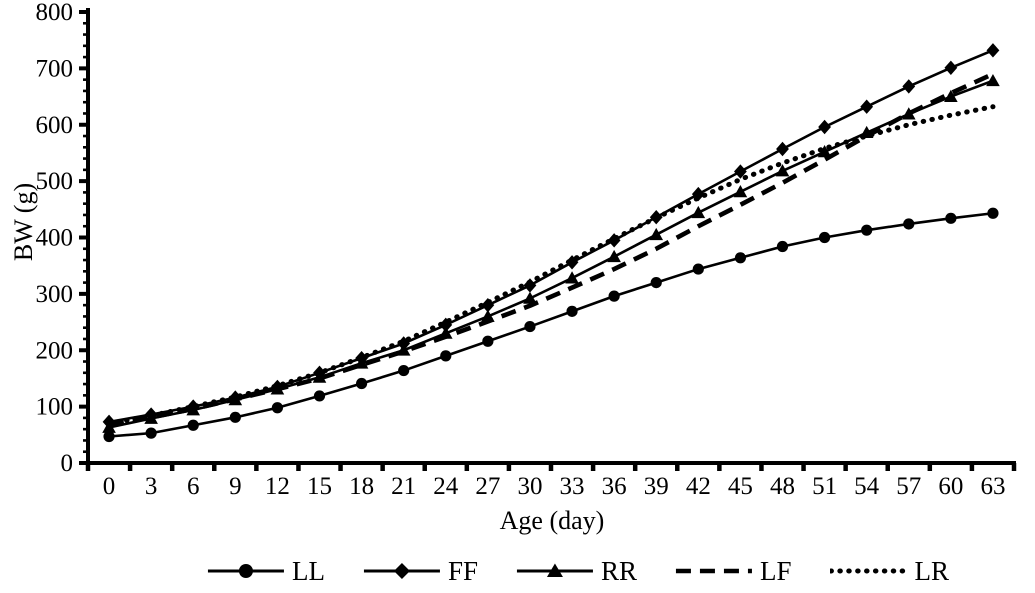 This screenshot has height=593, width=1035. I want to click on x-tick-label: 3, so click(151, 486).